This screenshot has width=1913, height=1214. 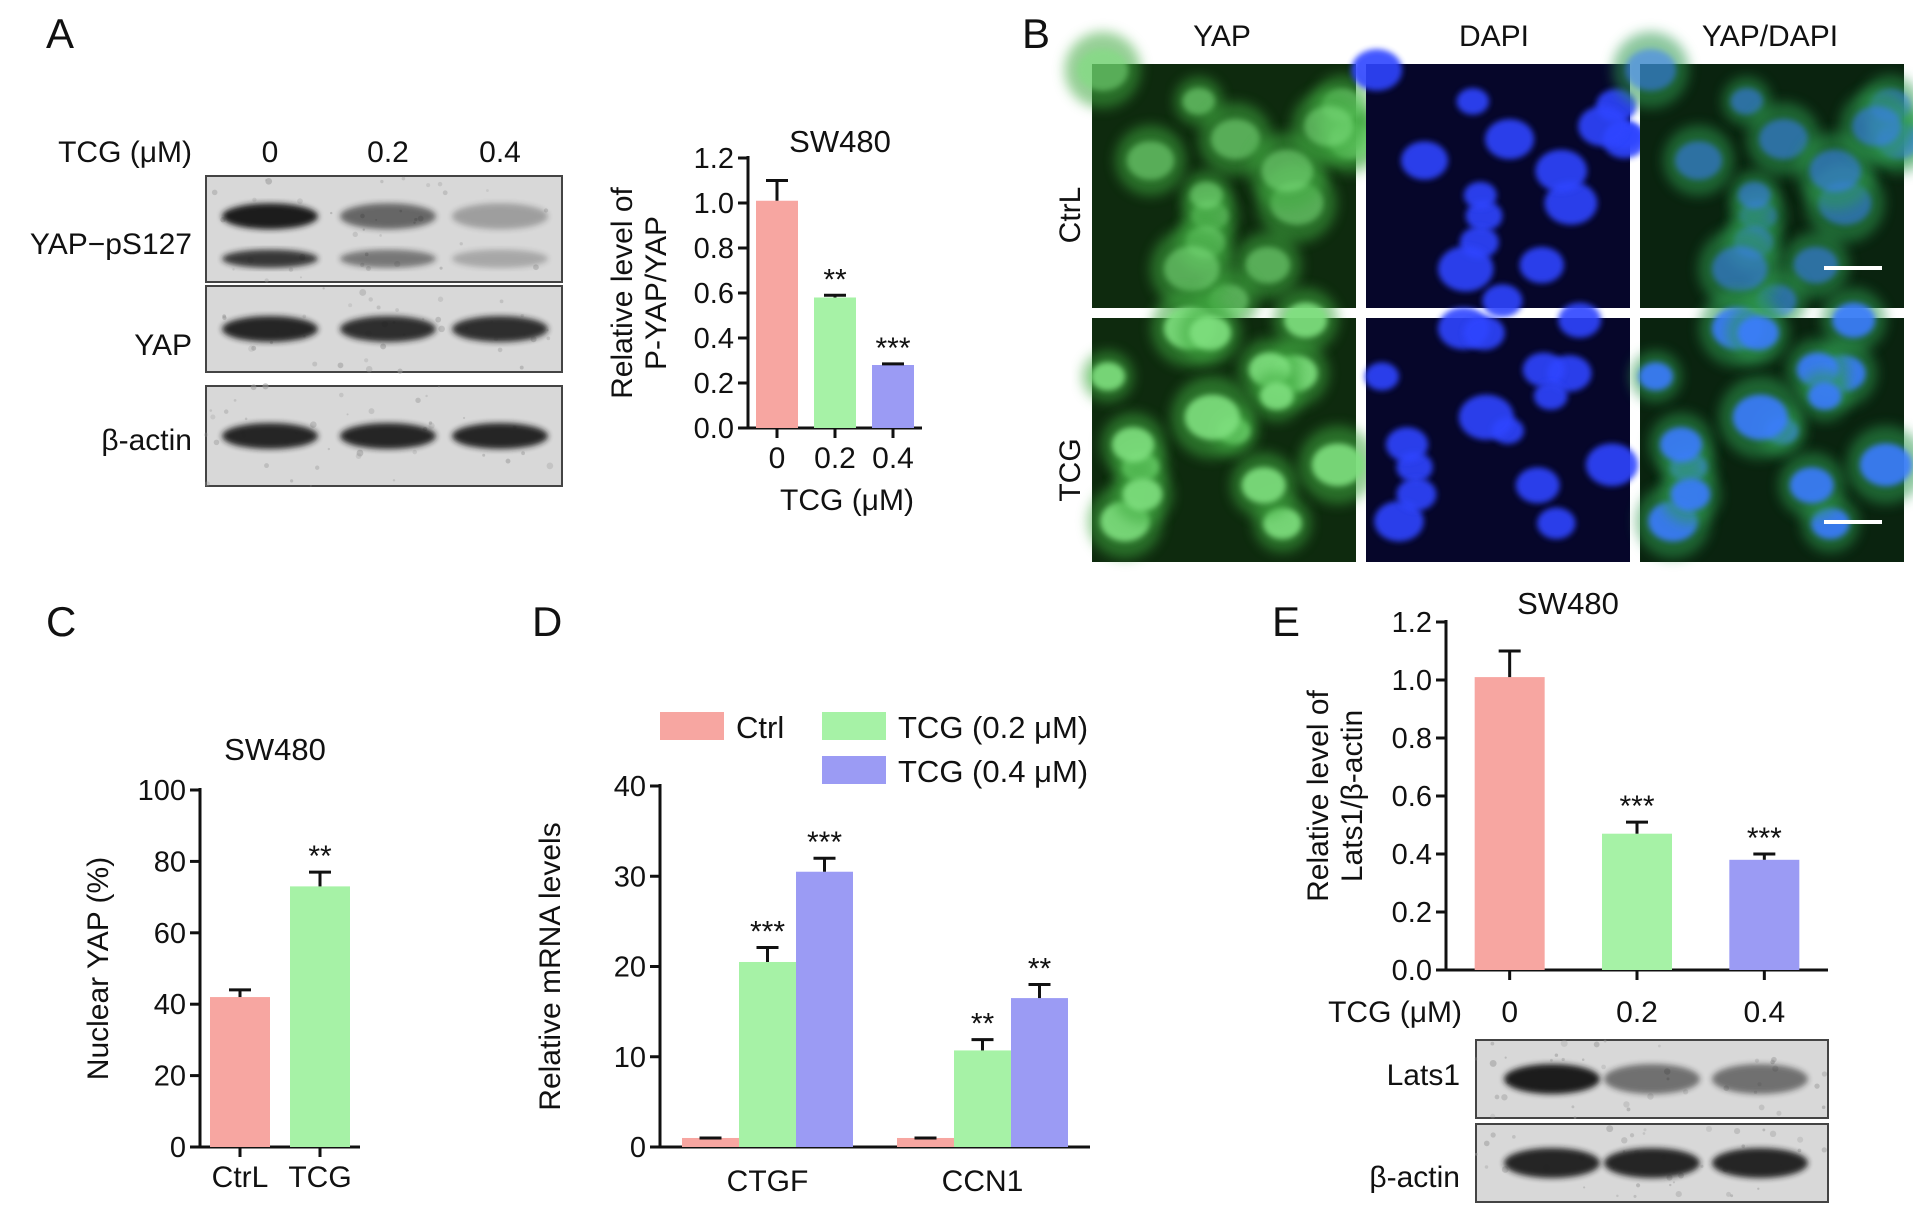 I want to click on y-axis-label: Relative mRNA levels, so click(x=550, y=966).